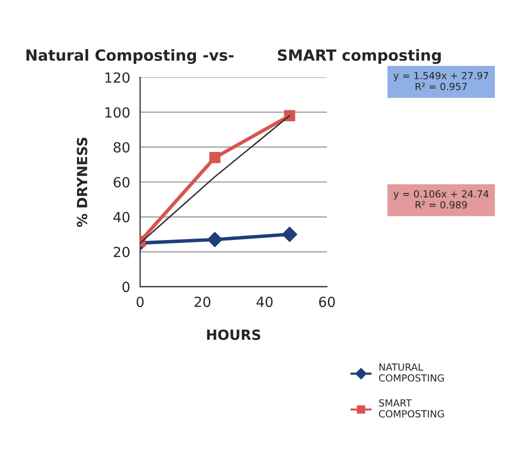  Describe the element at coordinates (117, 112) in the screenshot. I see `y-tick-label: 100` at that location.